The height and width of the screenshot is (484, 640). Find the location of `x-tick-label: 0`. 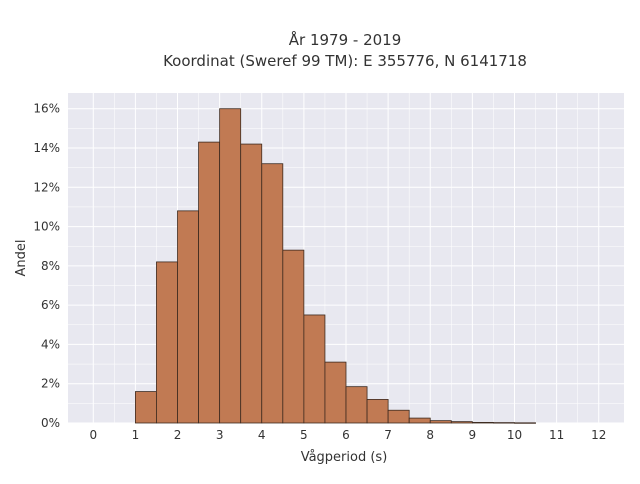

x-tick-label: 0 is located at coordinates (93, 435).